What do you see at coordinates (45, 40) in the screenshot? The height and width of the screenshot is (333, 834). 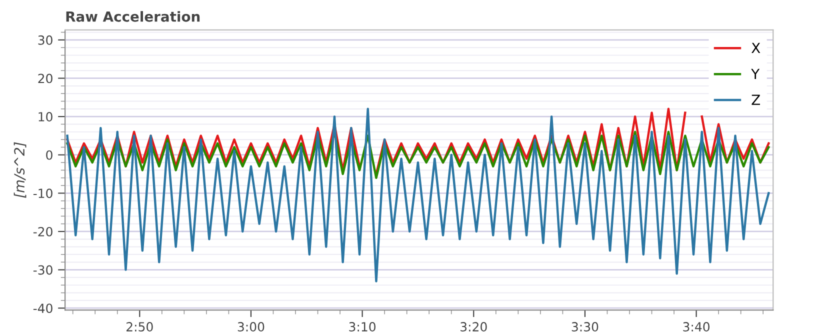 I see `y-tick-label: 30` at bounding box center [45, 40].